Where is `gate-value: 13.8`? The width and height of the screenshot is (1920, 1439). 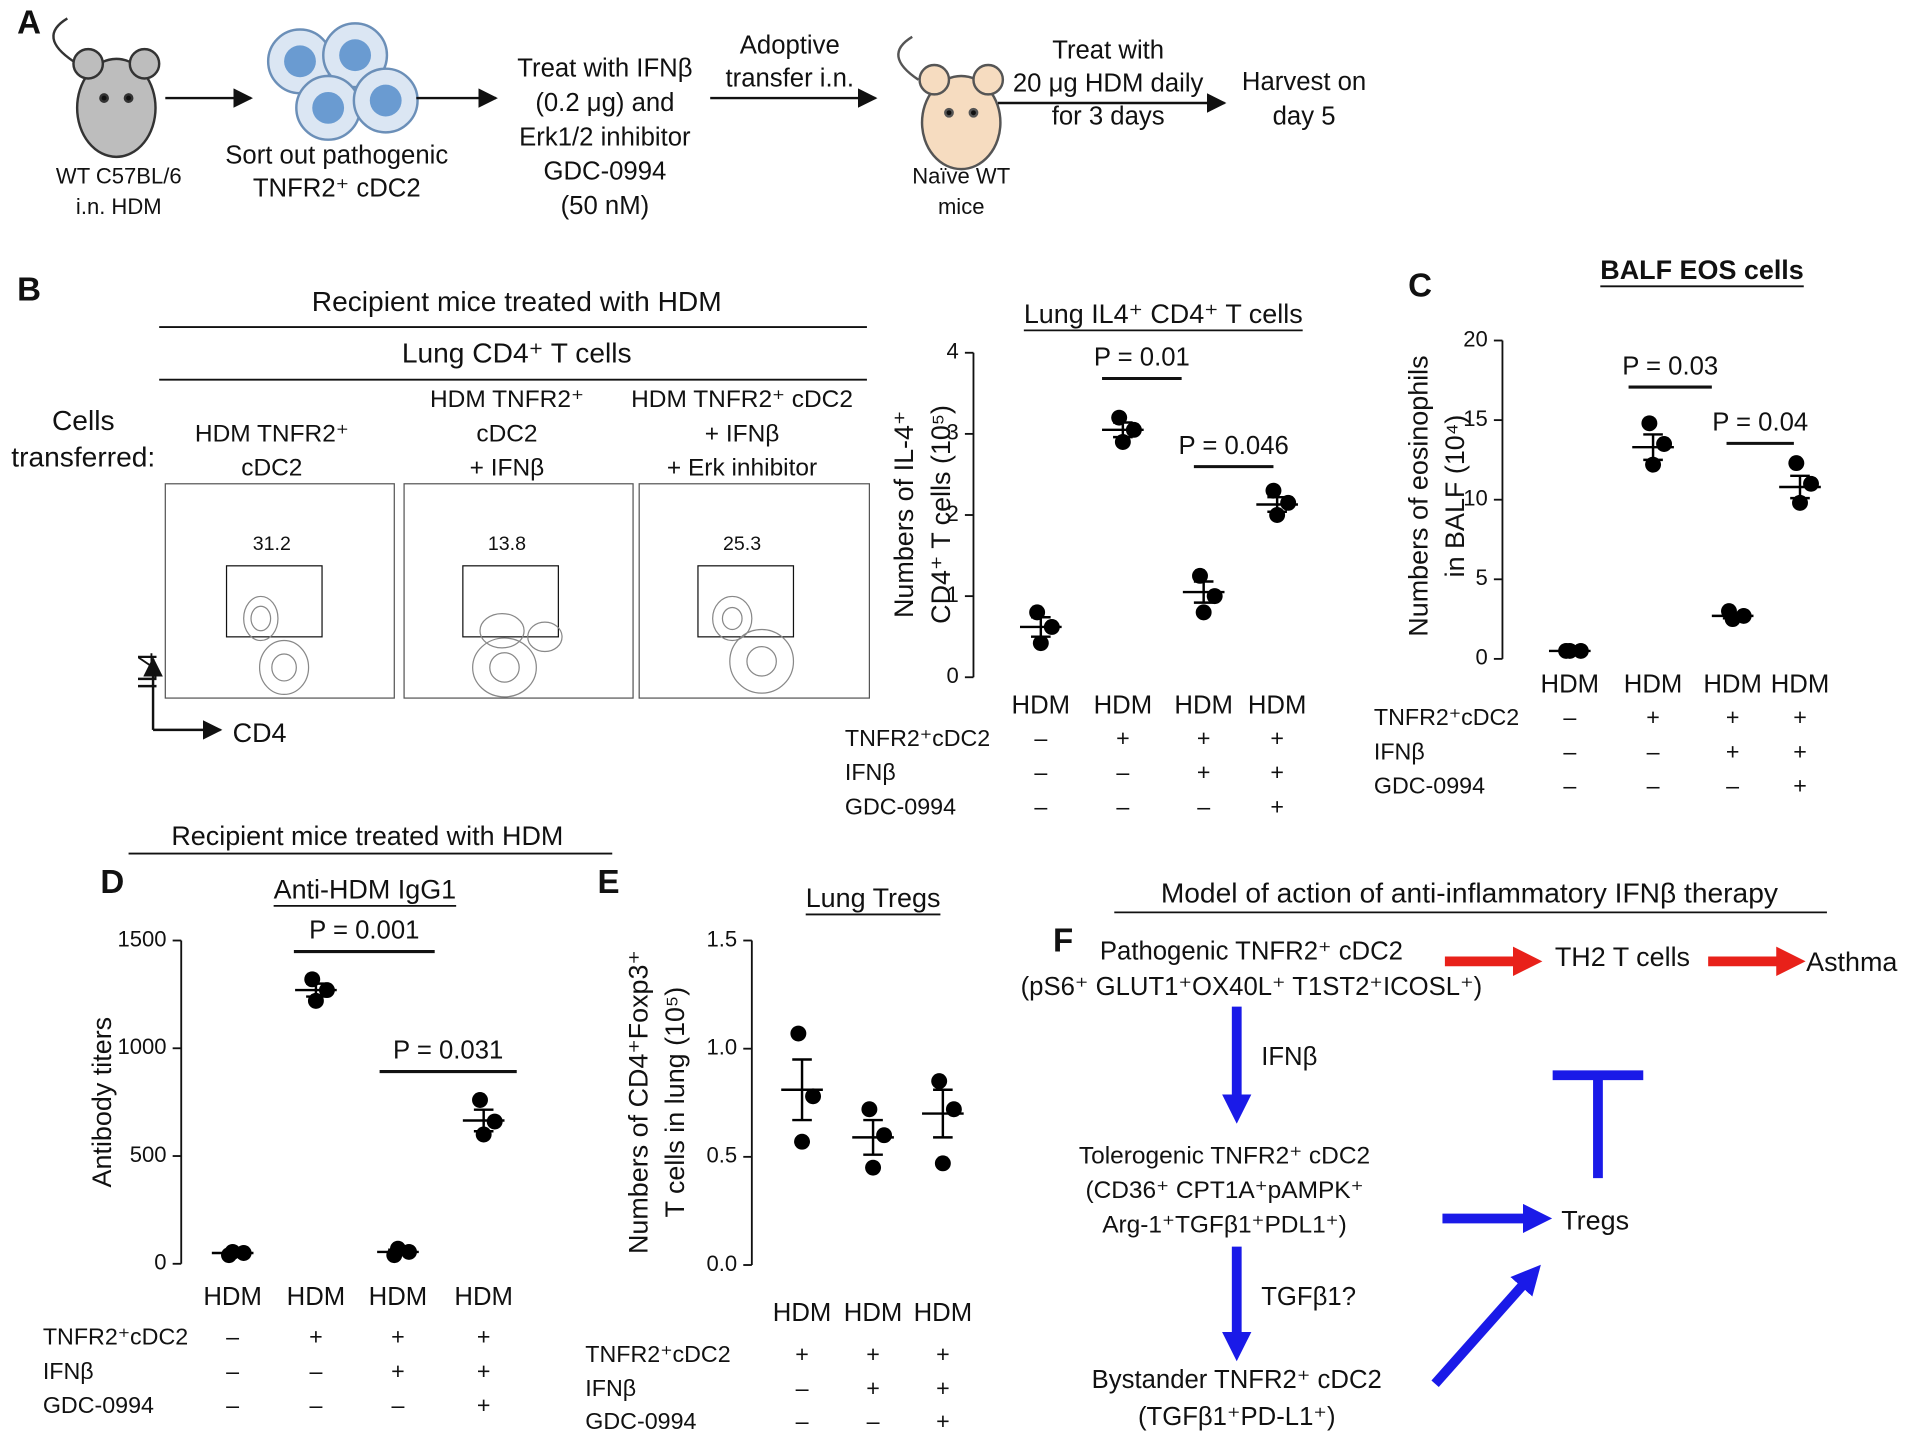 gate-value: 13.8 is located at coordinates (507, 544).